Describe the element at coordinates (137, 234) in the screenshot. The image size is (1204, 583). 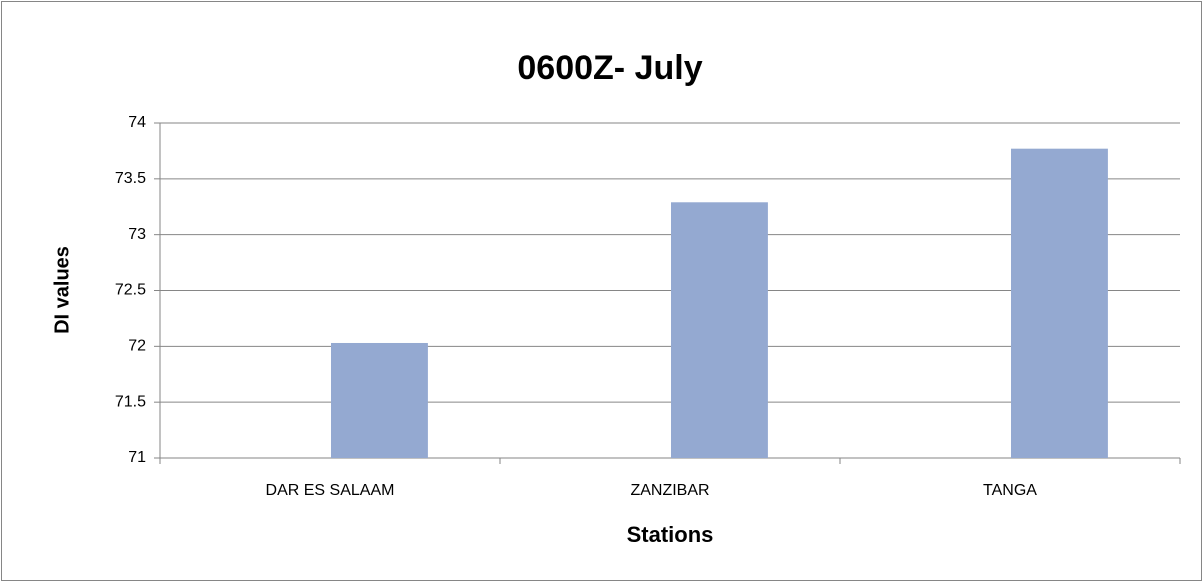
I see `y-tick-label: 73` at that location.